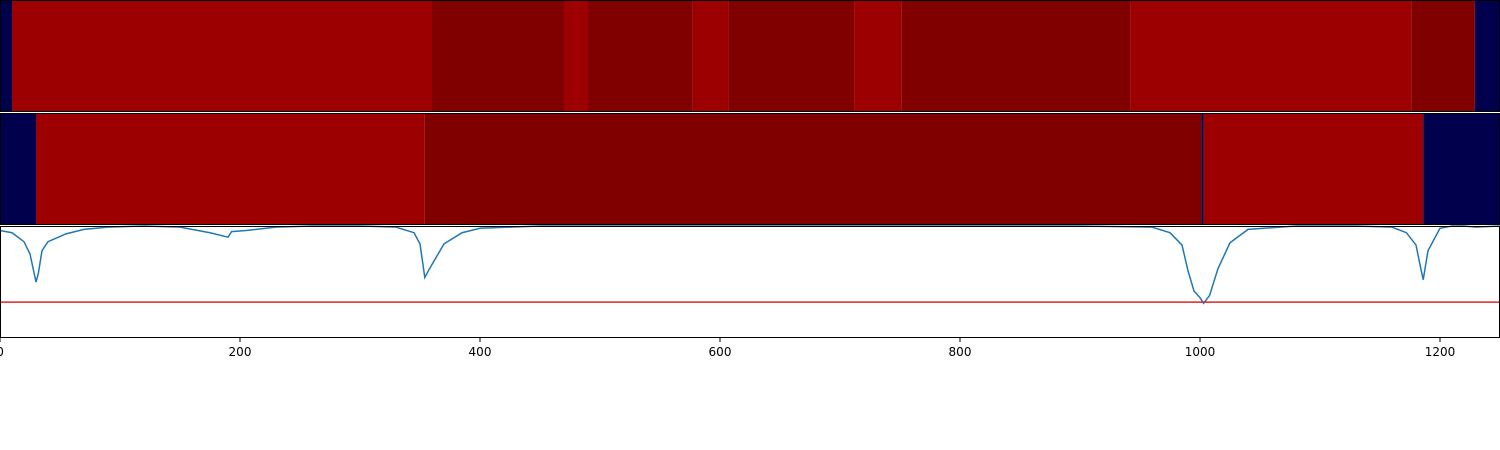  I want to click on x-tick-label: 400, so click(480, 352).